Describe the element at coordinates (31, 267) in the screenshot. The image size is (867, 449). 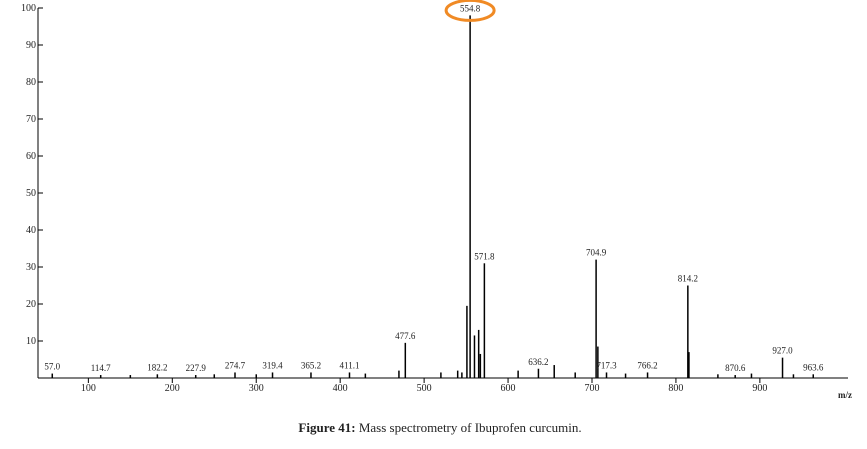
I see `y-tick-label: 30` at that location.